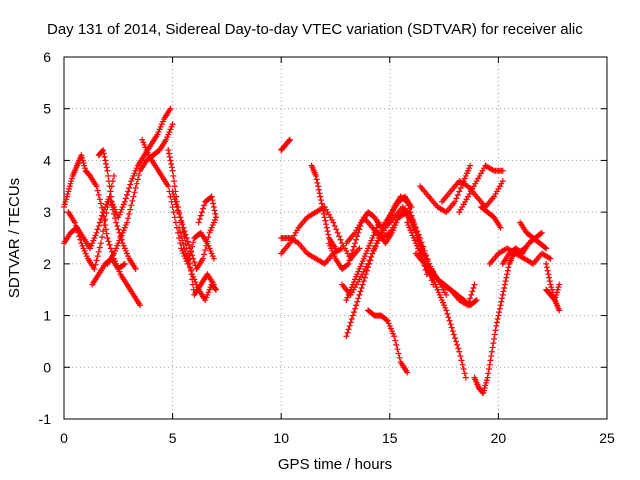 The width and height of the screenshot is (640, 480). Describe the element at coordinates (47, 212) in the screenshot. I see `y-tick-label: 3` at that location.